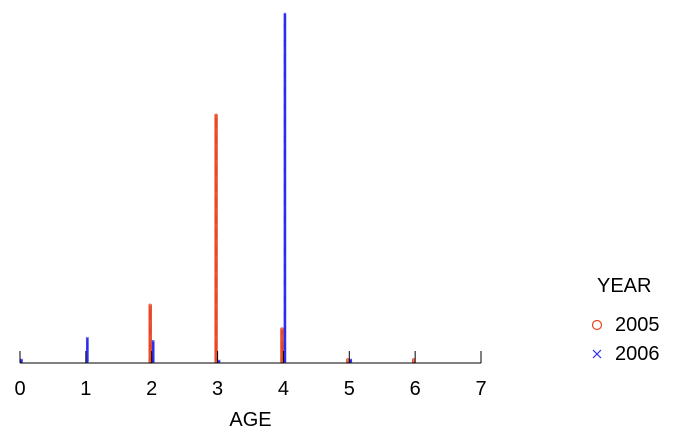  I want to click on legend-entries: 2005 2006, so click(625, 339).